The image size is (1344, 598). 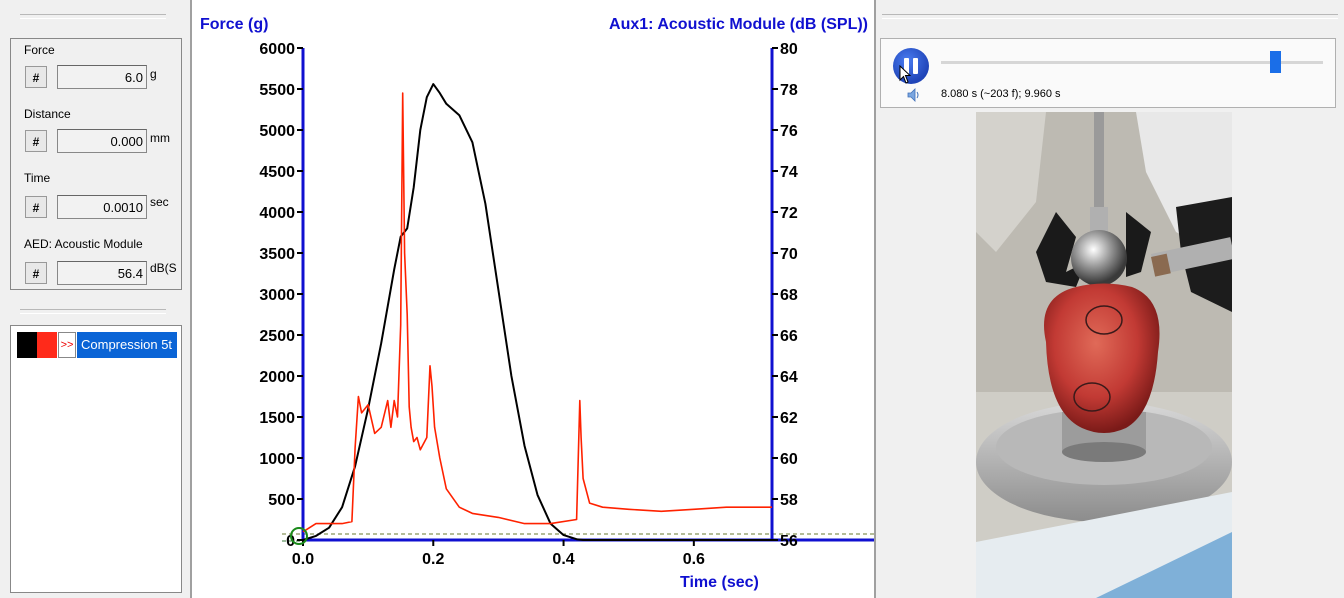 I want to click on left-y-tick-label: 3500, so click(x=277, y=254).